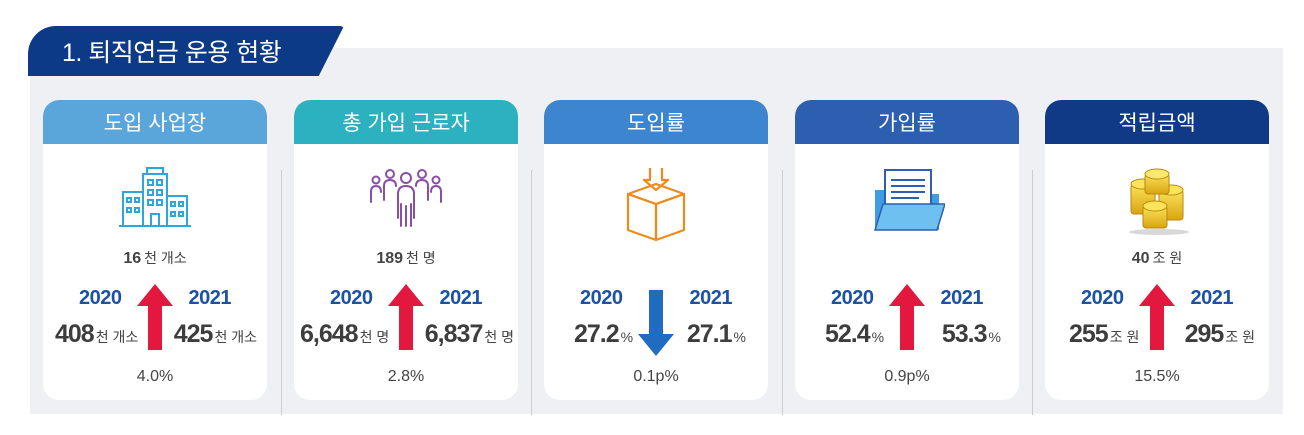  I want to click on card-header: 총 가입 근로자, so click(406, 122).